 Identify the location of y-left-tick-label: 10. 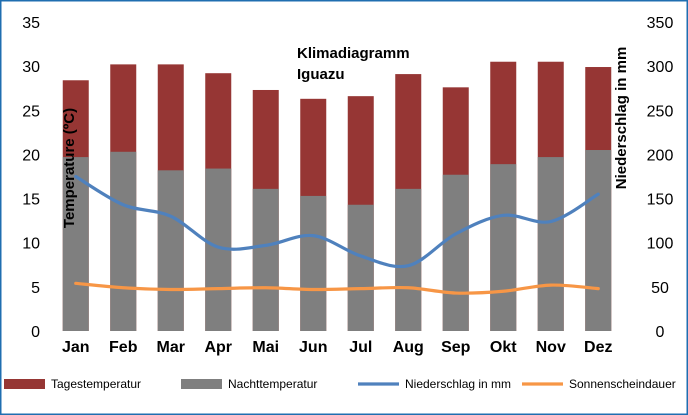
(31, 244).